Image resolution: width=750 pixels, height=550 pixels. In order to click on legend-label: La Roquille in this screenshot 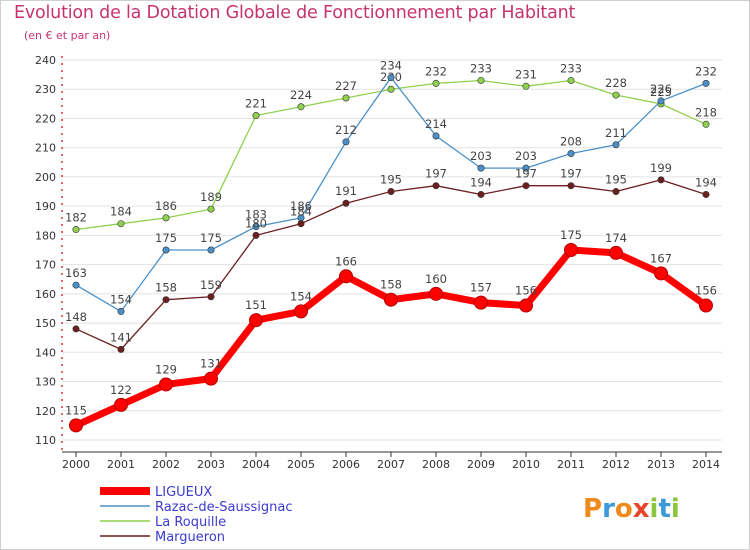, I will do `click(190, 522)`.